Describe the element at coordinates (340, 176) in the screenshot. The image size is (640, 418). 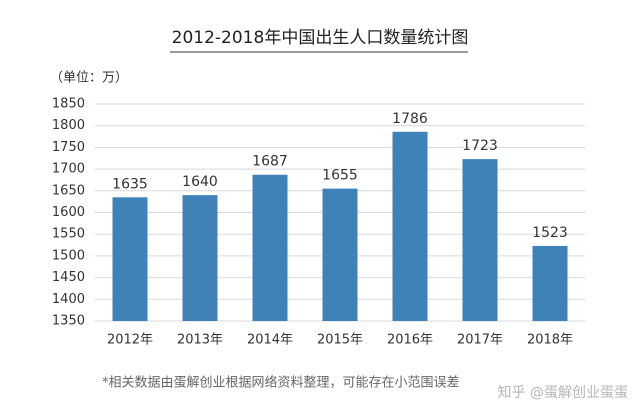
I see `data-label: 1655` at that location.